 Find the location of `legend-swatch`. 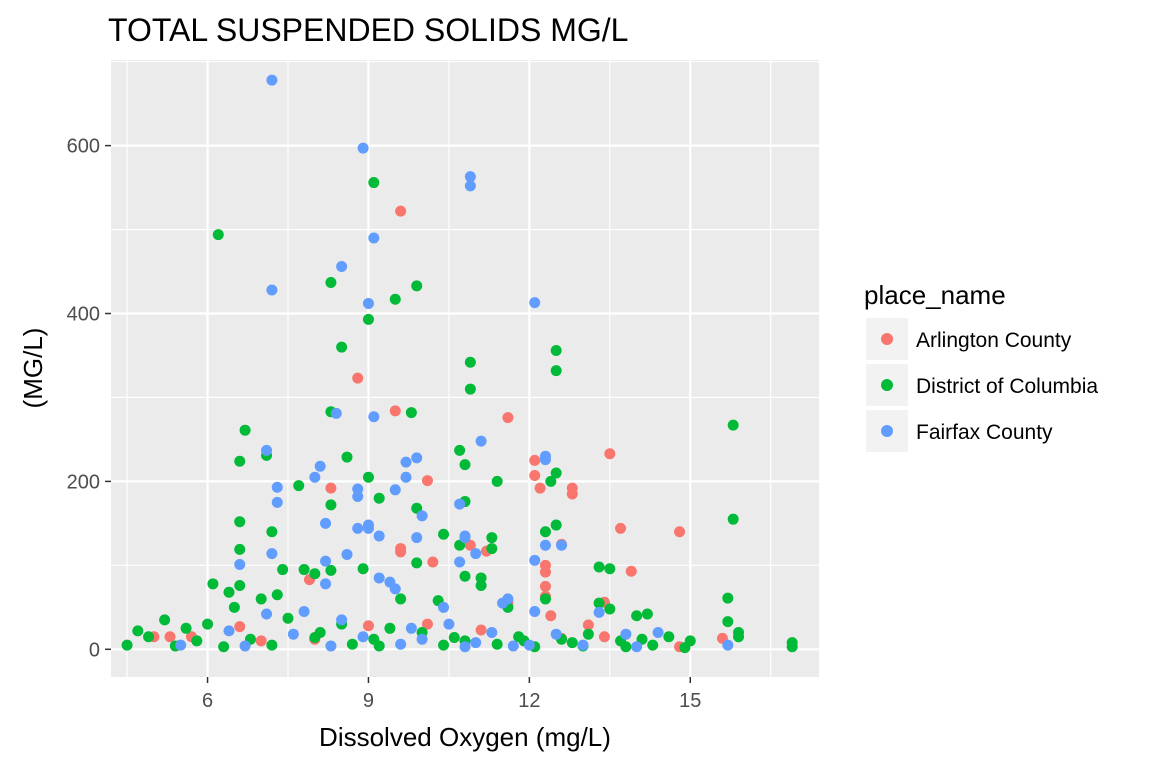

legend-swatch is located at coordinates (887, 339).